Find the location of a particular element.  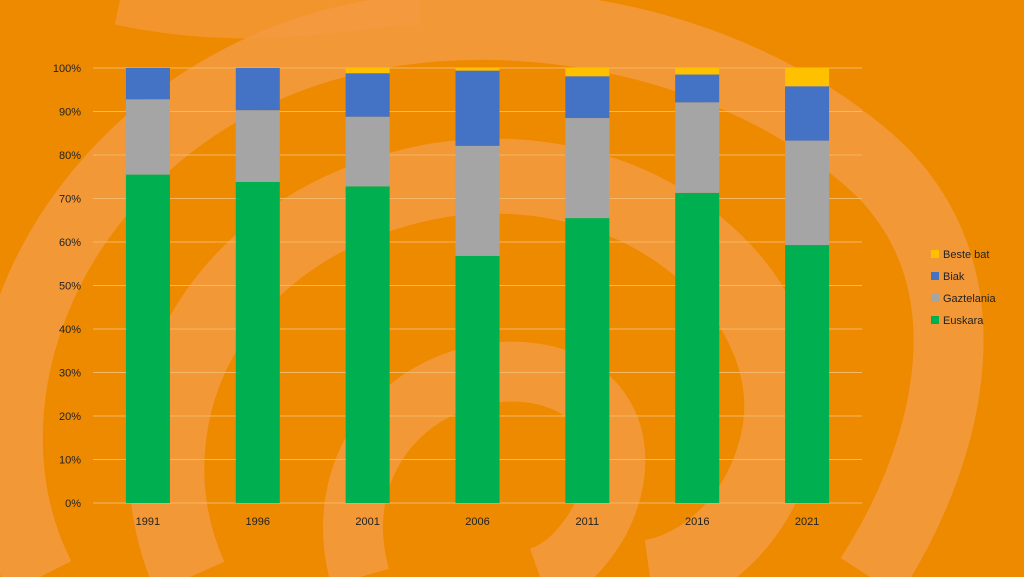

x-tick-label: 2011 is located at coordinates (588, 522).